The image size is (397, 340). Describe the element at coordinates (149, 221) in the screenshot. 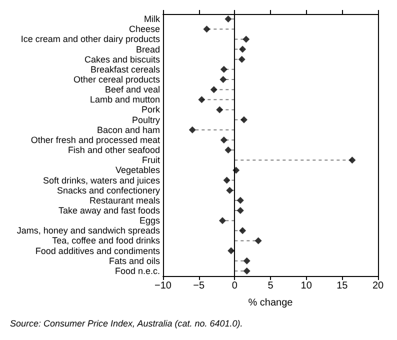

I see `y-tick-label: Eggs` at that location.